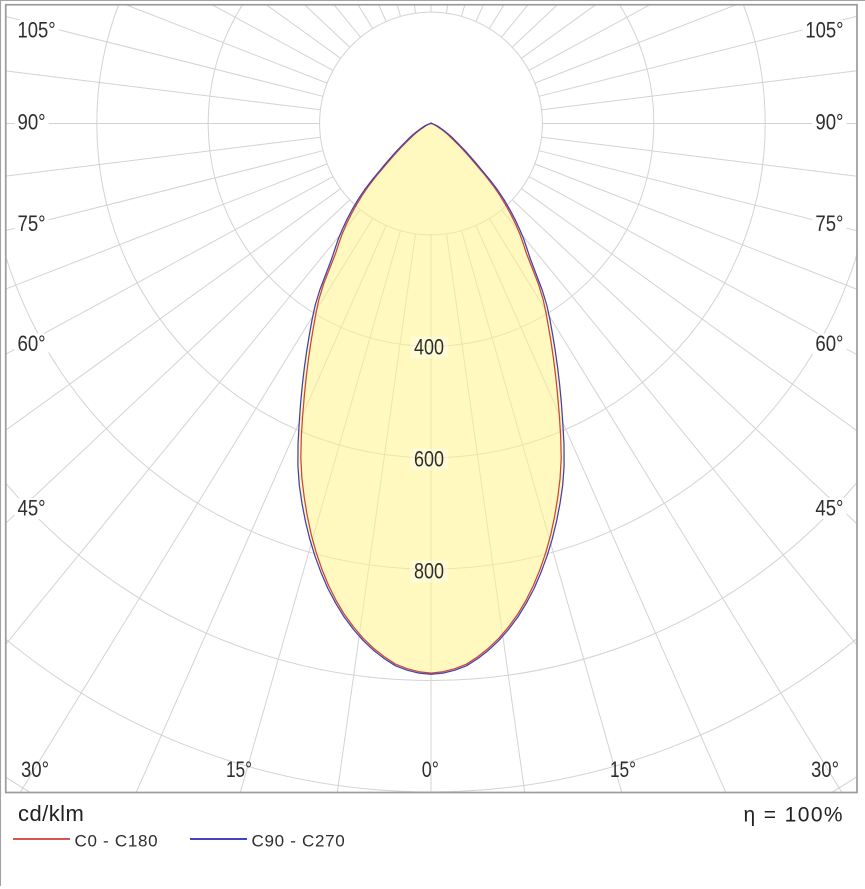 This screenshot has width=865, height=889. What do you see at coordinates (429, 459) in the screenshot?
I see `svg-text: 600` at bounding box center [429, 459].